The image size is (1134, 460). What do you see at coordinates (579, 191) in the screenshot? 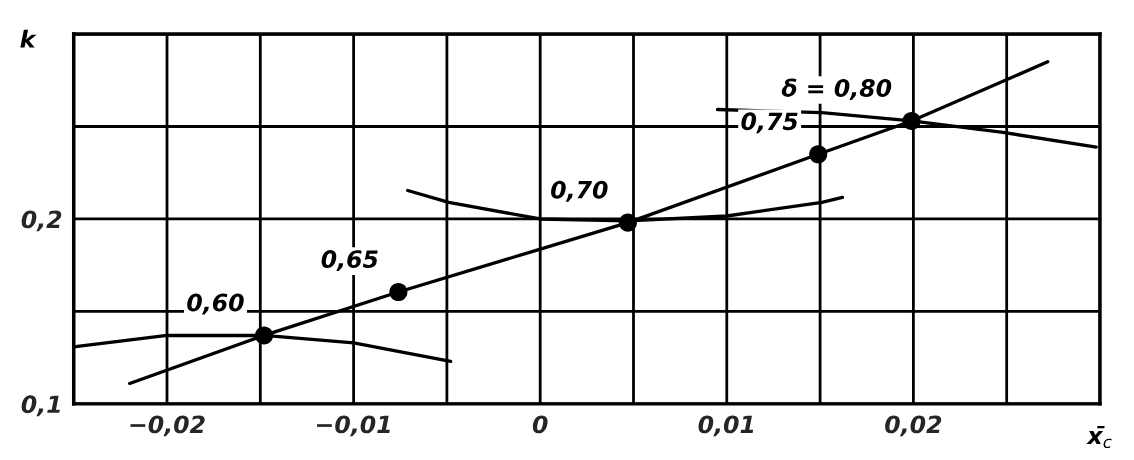
I see `annotation: 0,70` at bounding box center [579, 191].